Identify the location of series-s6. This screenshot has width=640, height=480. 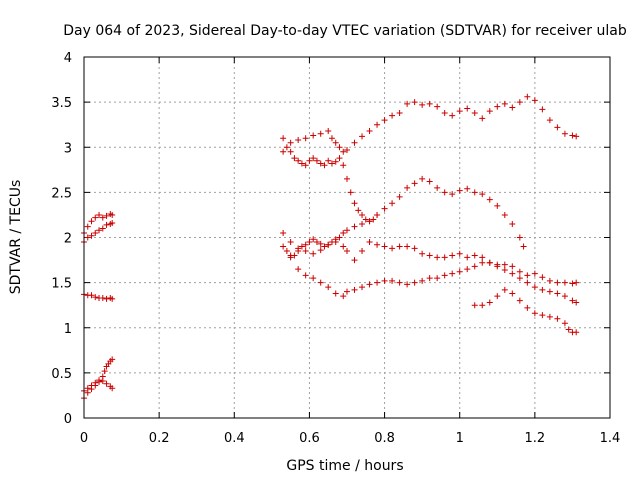
(430, 124).